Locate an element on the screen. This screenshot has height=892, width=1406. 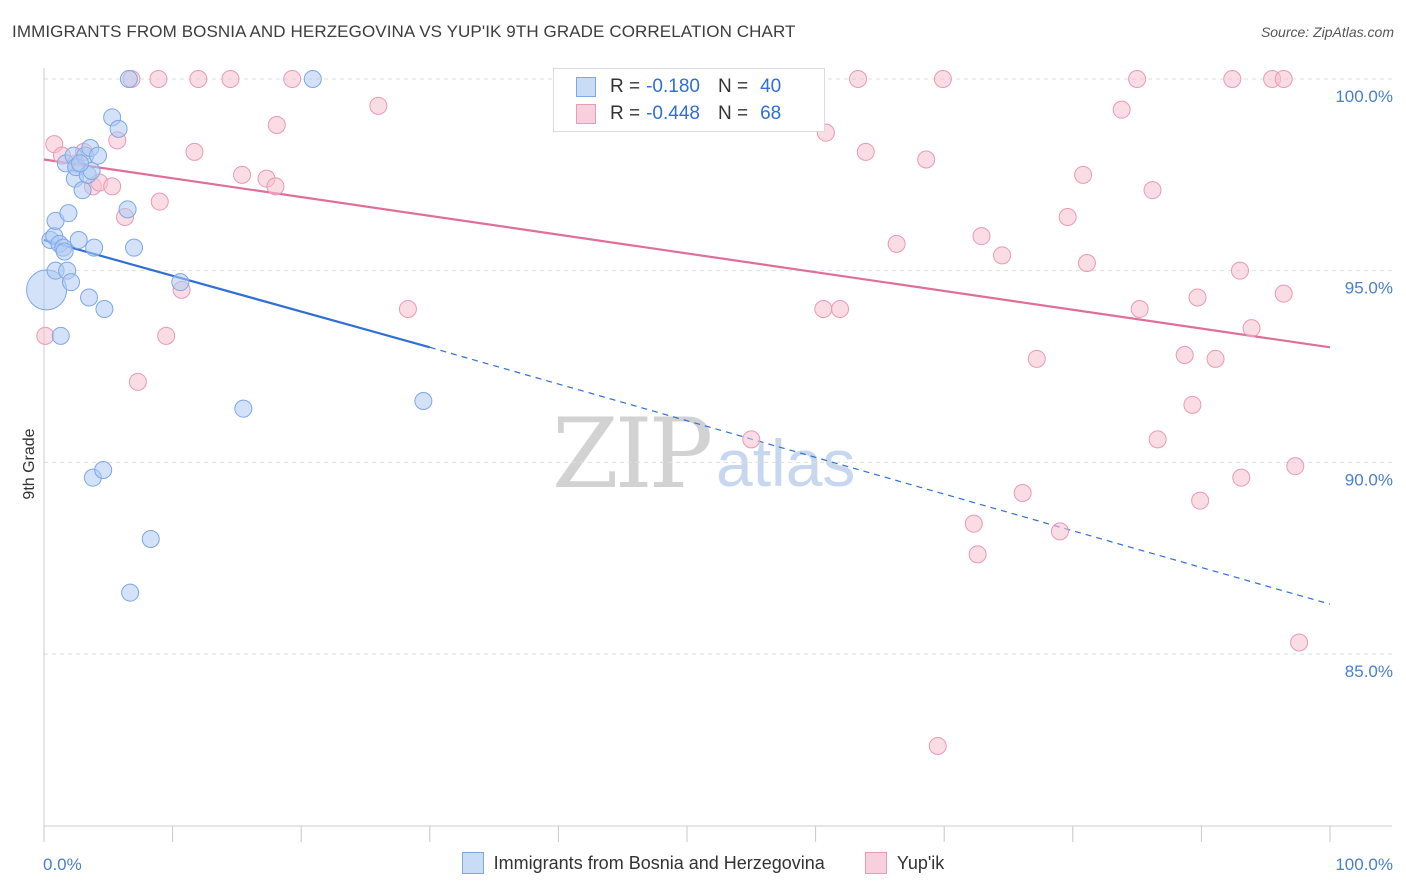
watermark-zip: ZIP is located at coordinates (632, 454).